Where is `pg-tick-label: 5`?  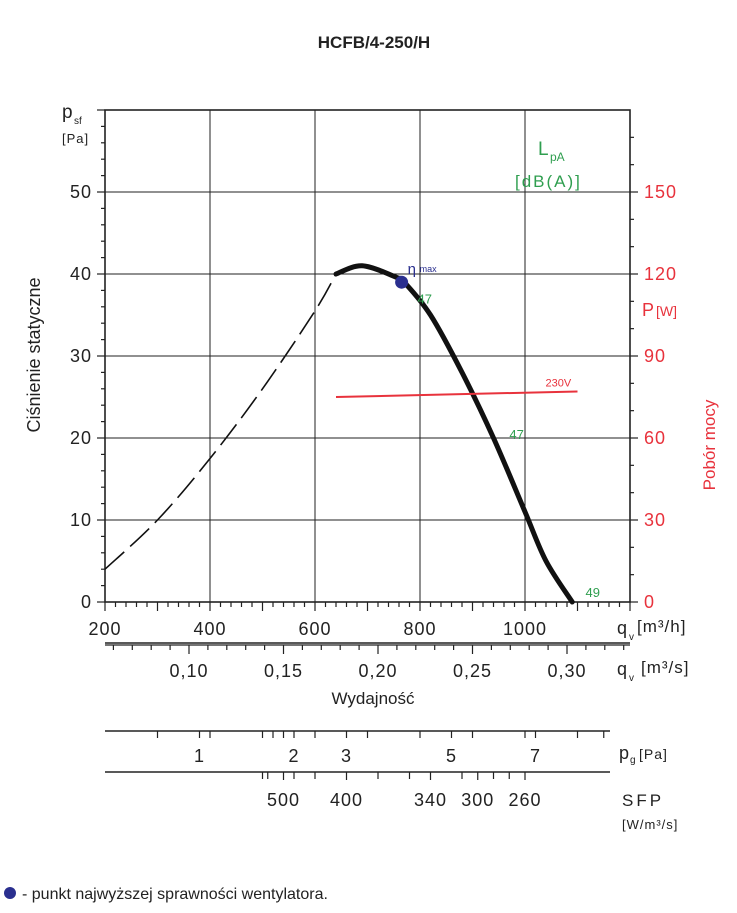 pg-tick-label: 5 is located at coordinates (451, 756).